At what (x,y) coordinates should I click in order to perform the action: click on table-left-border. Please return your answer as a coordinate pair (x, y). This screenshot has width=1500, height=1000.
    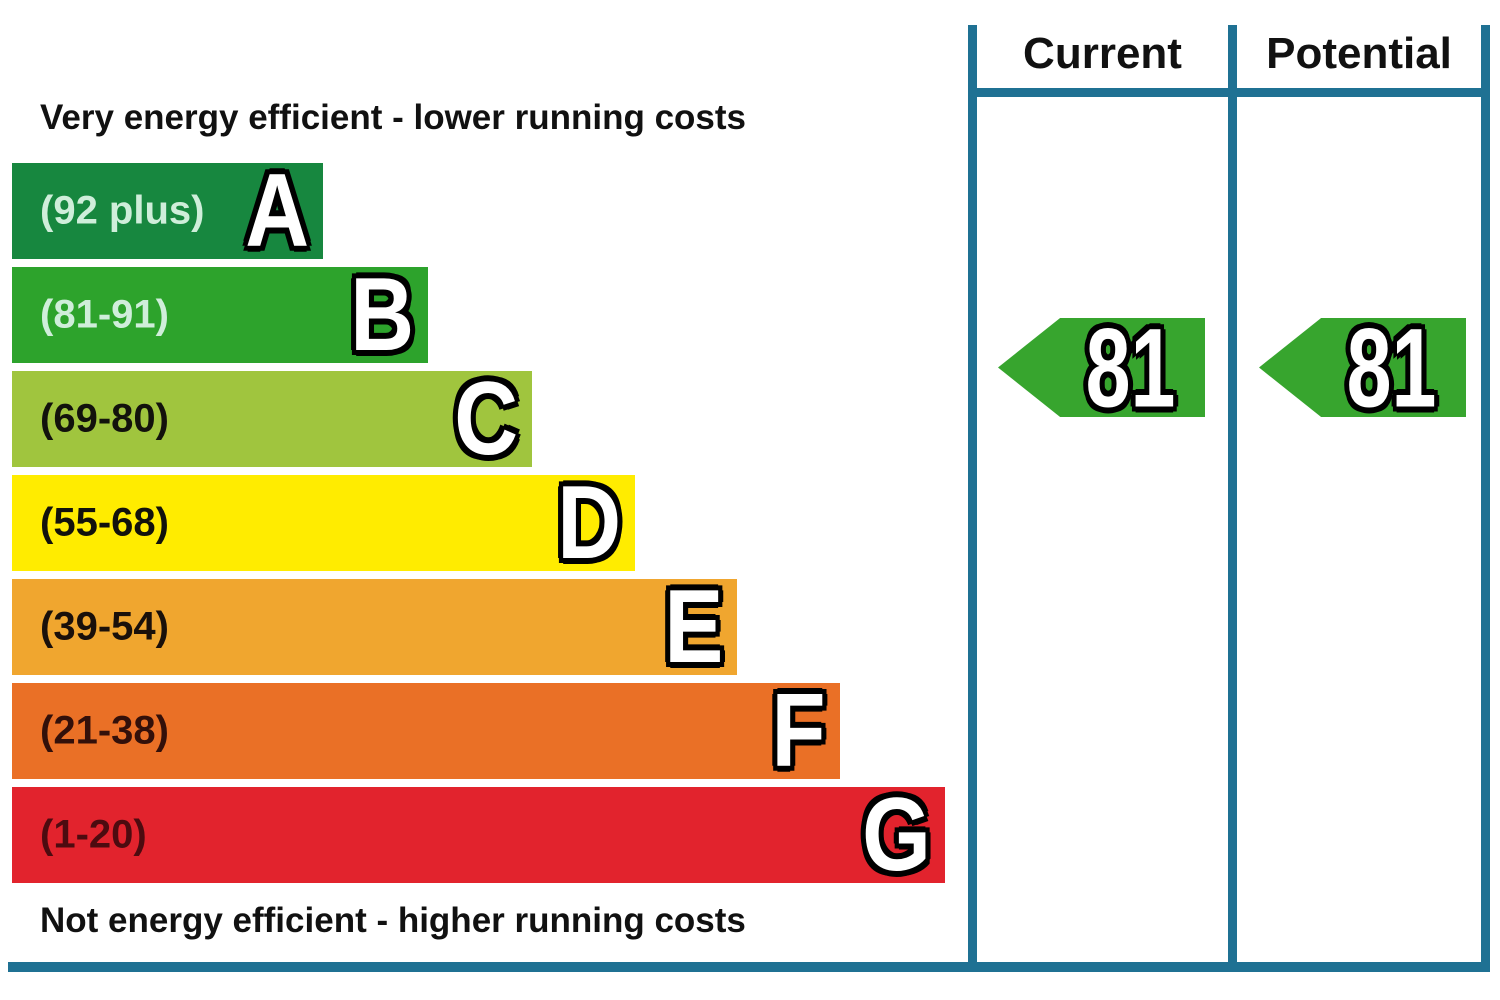
    Looking at the image, I should click on (972, 498).